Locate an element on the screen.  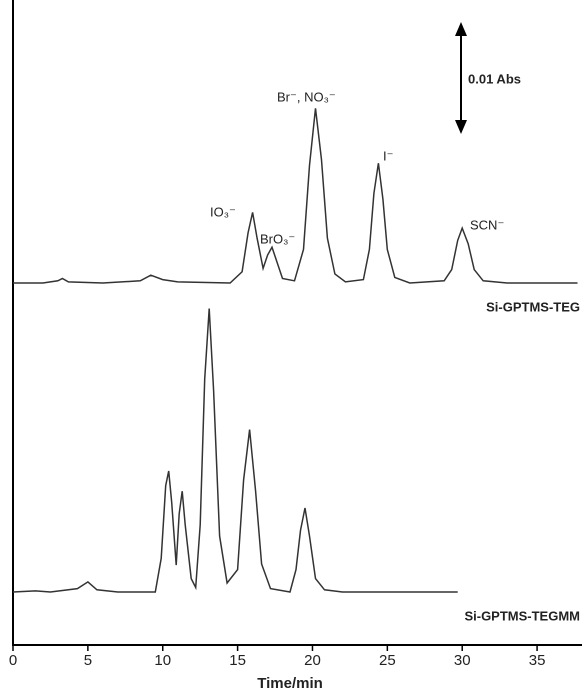
x-tick-label: 15 is located at coordinates (237, 660).